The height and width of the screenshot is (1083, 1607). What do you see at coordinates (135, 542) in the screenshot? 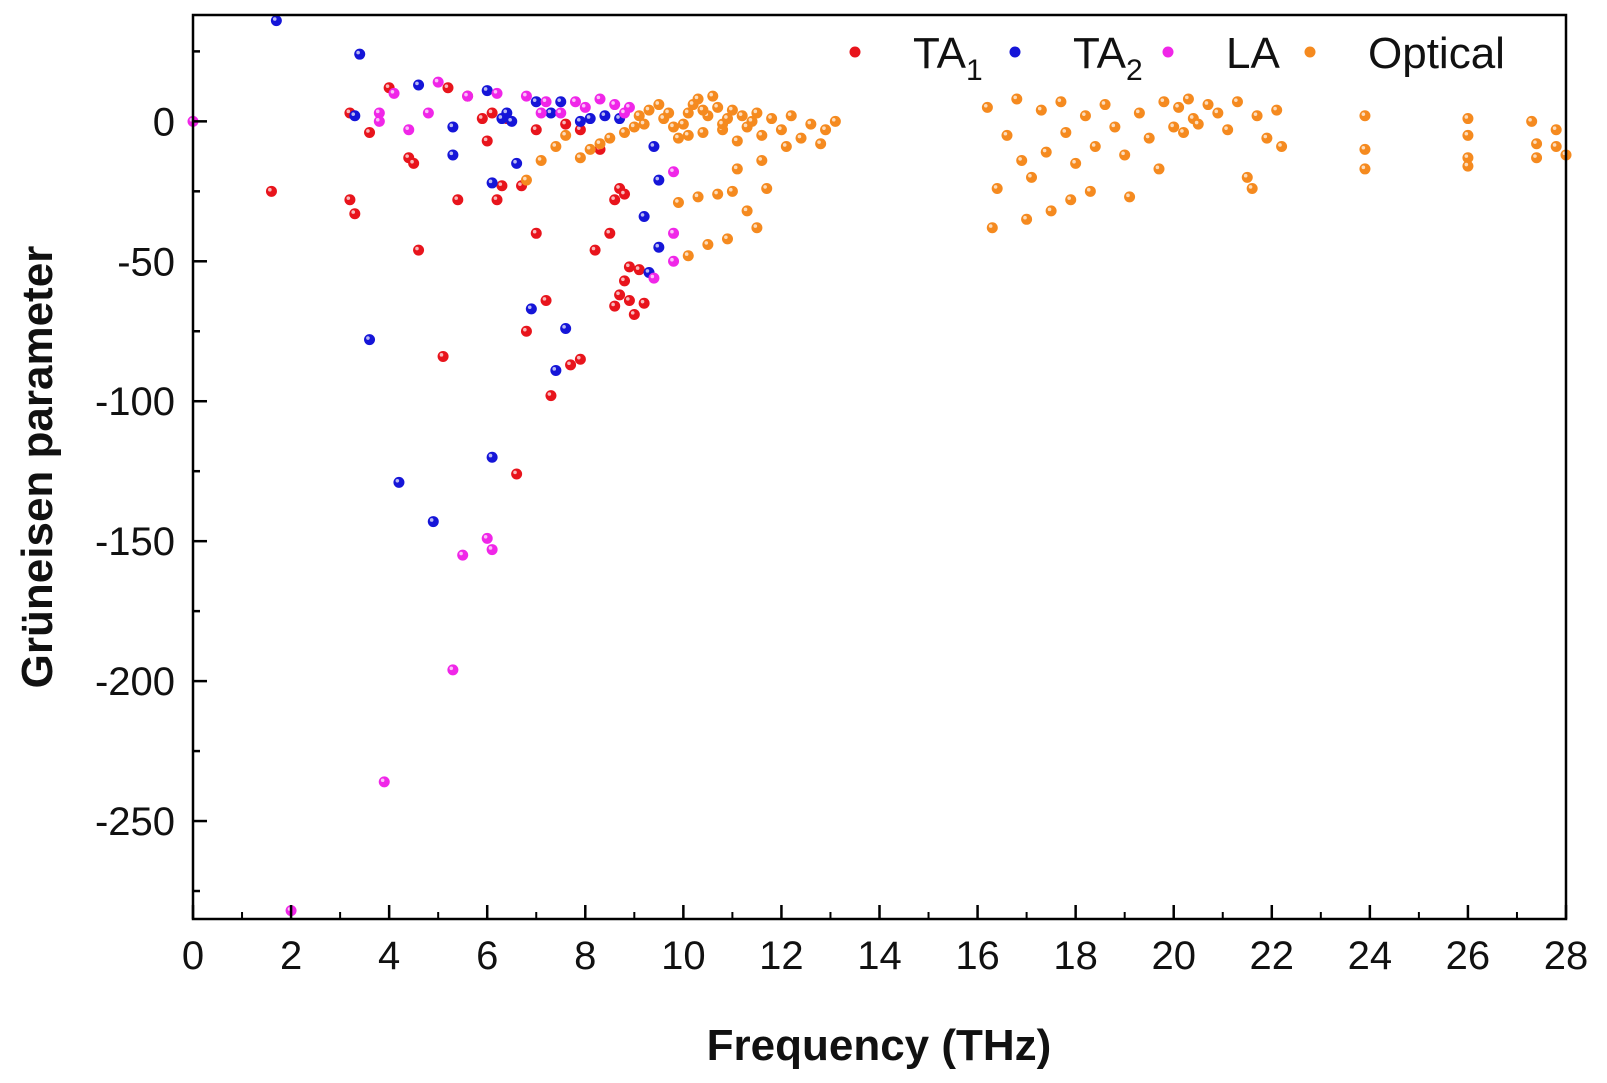
I see `y-tick-label: -150` at bounding box center [135, 542].